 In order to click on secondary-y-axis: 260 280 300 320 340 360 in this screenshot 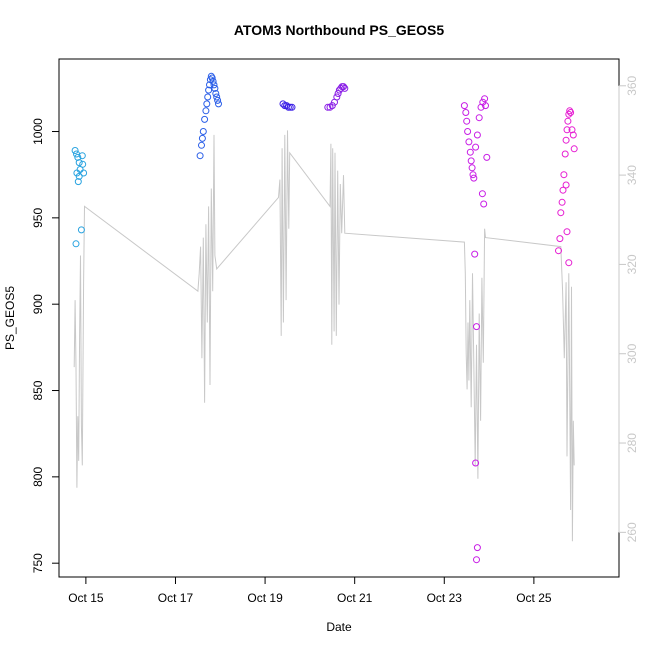, I will do `click(628, 308)`.